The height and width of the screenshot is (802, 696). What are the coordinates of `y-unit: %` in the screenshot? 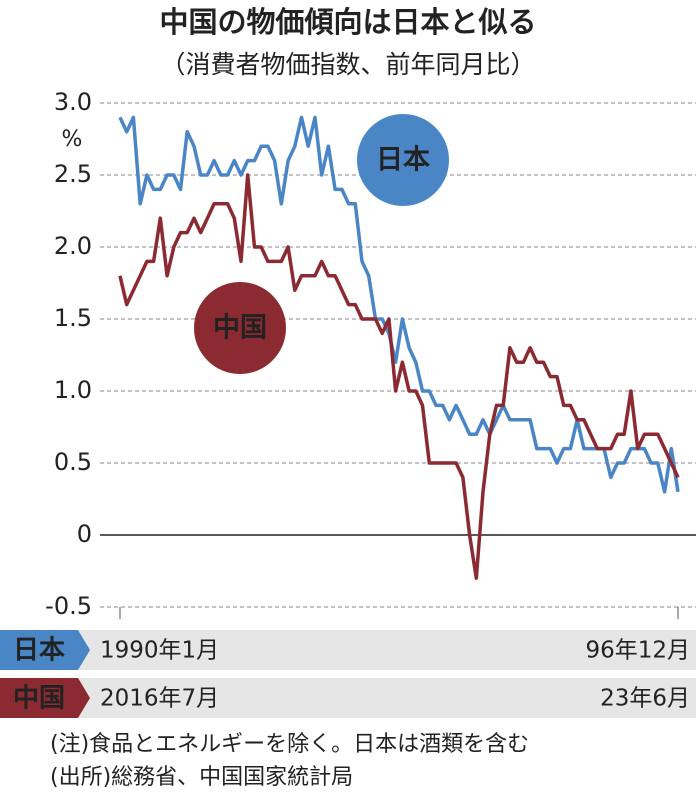 It's located at (72, 139).